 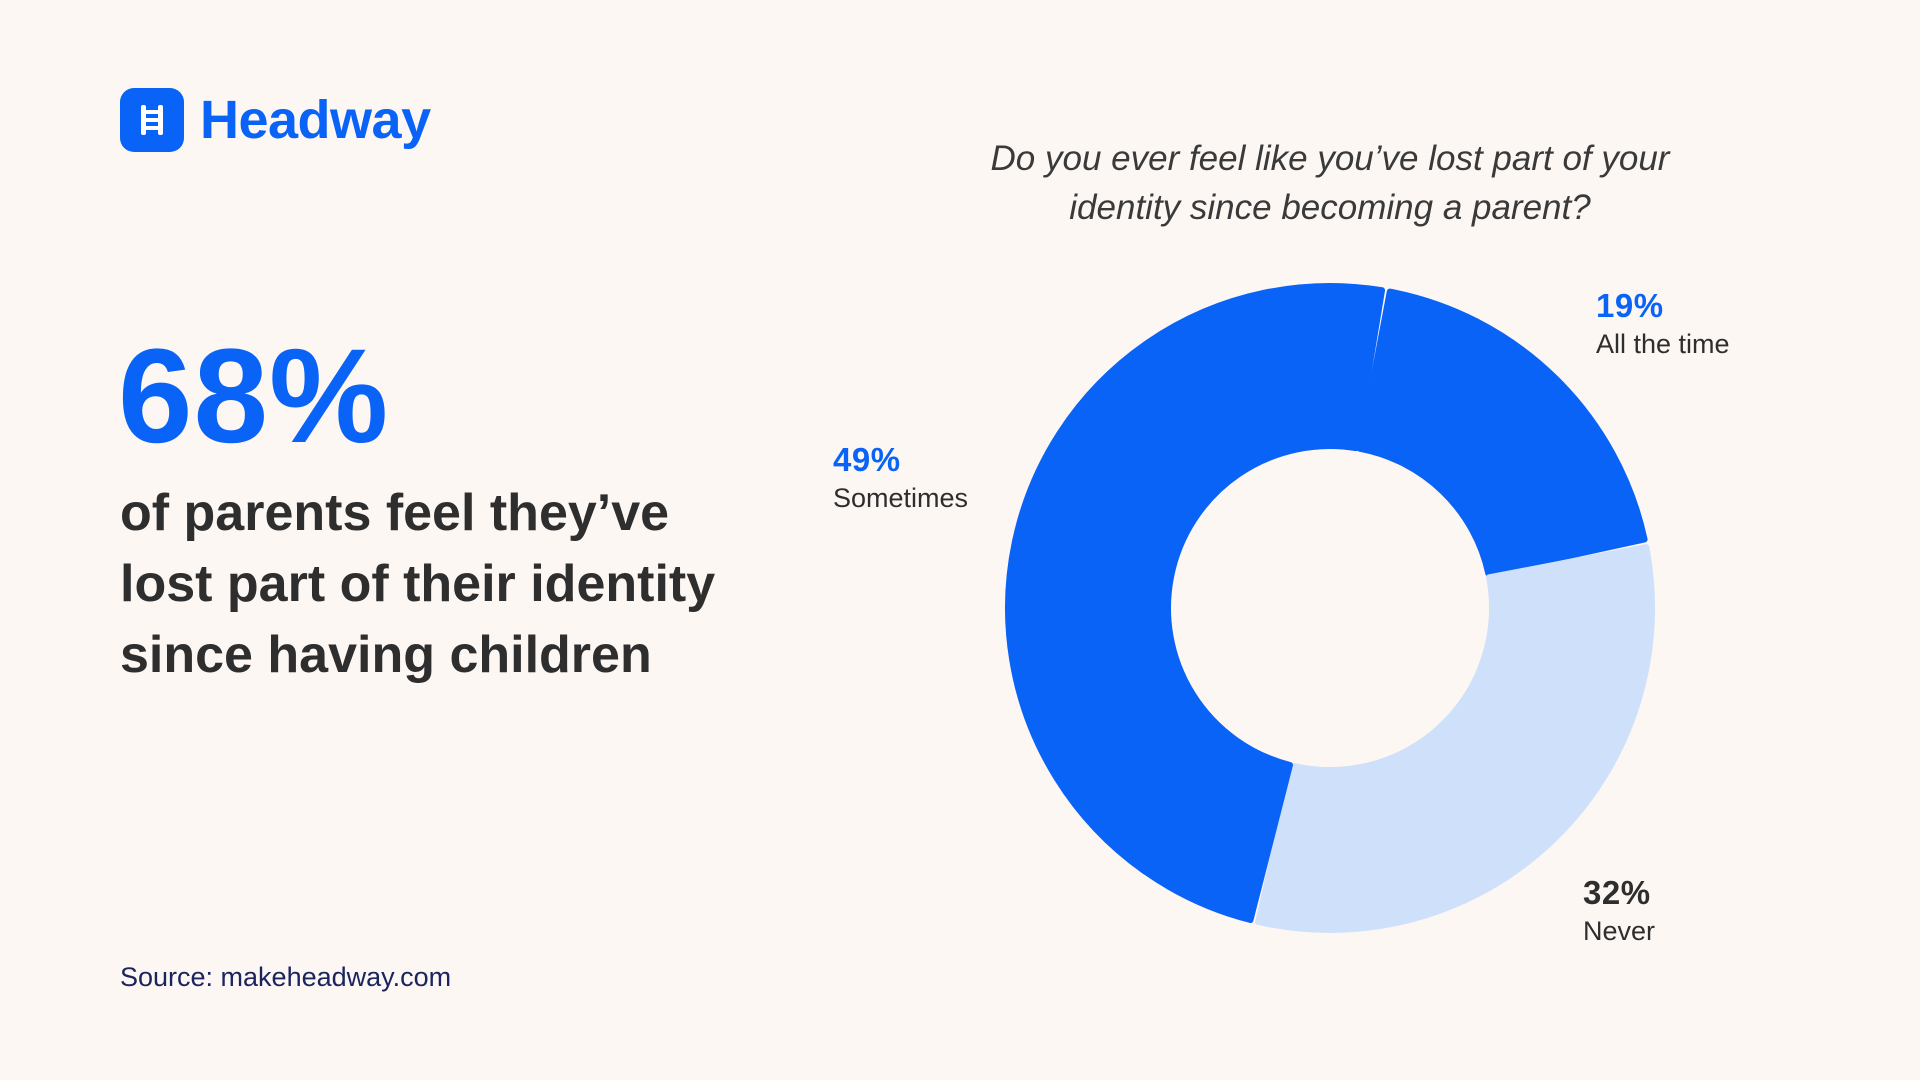 What do you see at coordinates (286, 977) in the screenshot?
I see `source-link: Source: makeheadway.com` at bounding box center [286, 977].